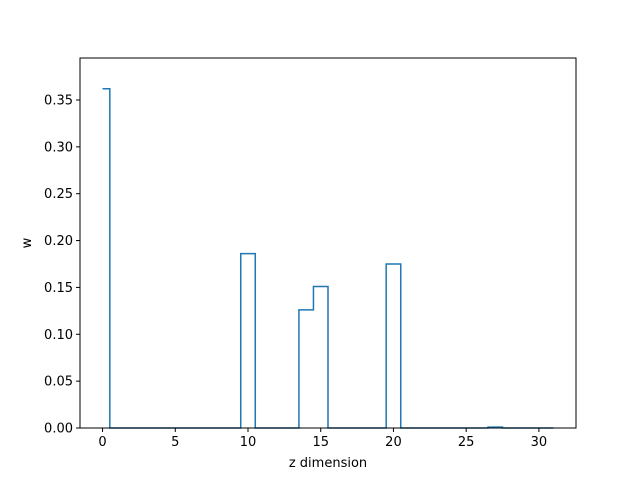 This screenshot has width=640, height=480. I want to click on x-axis: 0 5 10 15 20 25 30, so click(322, 439).